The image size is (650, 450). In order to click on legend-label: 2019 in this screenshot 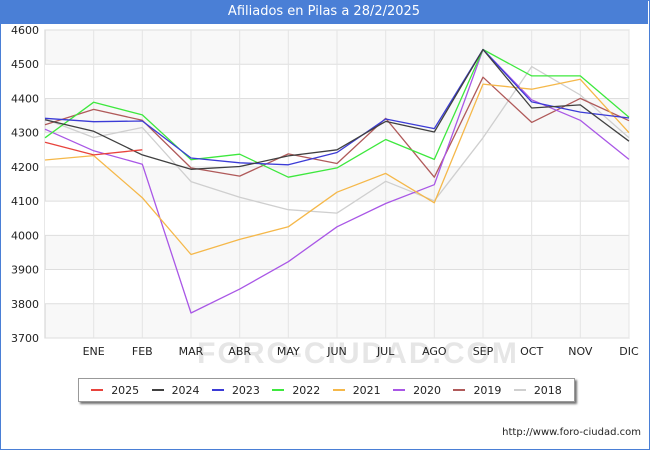, I will do `click(487, 390)`.